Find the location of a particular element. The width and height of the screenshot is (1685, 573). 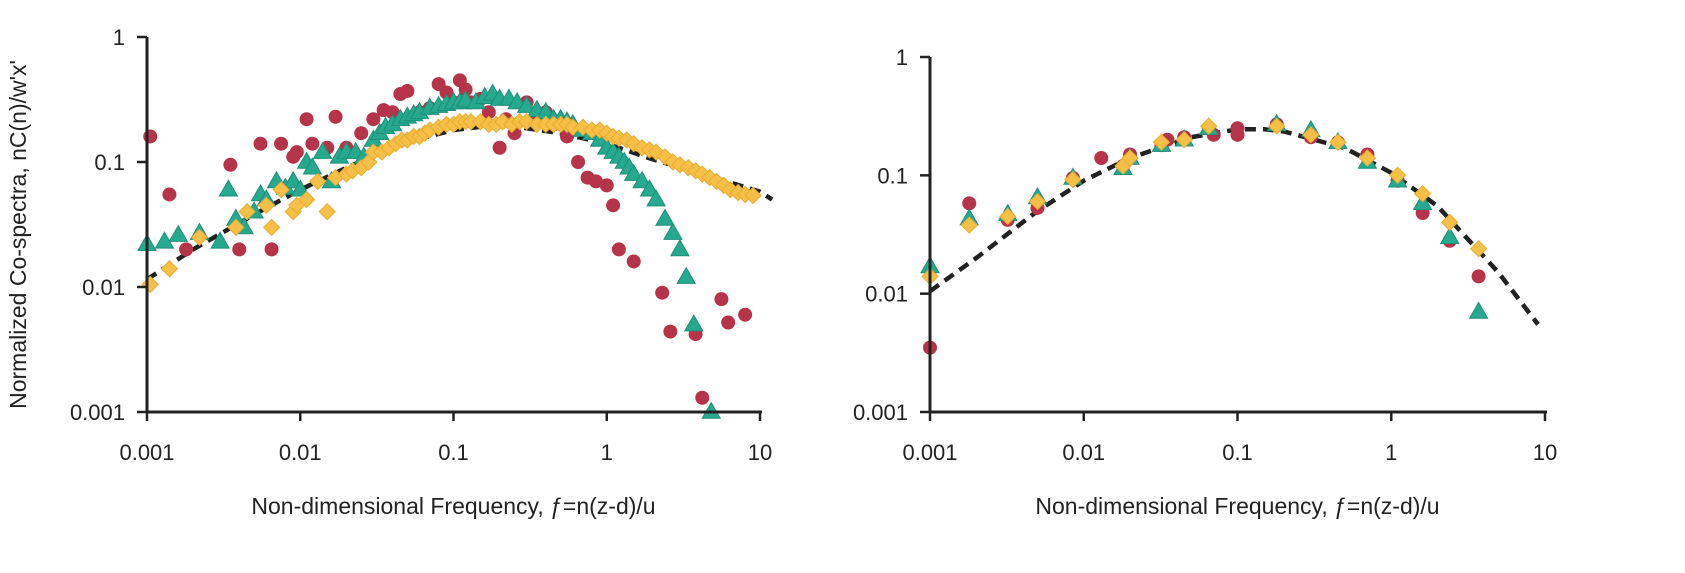

left-x-tick-label: 0.01 is located at coordinates (300, 452).